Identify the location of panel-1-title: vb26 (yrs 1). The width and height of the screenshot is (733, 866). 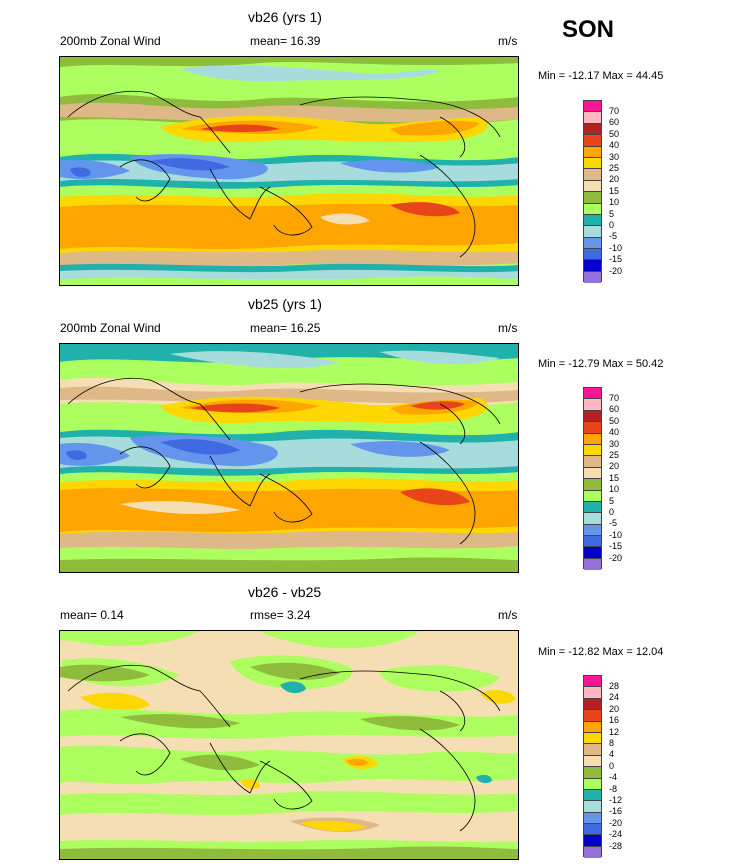
(285, 17).